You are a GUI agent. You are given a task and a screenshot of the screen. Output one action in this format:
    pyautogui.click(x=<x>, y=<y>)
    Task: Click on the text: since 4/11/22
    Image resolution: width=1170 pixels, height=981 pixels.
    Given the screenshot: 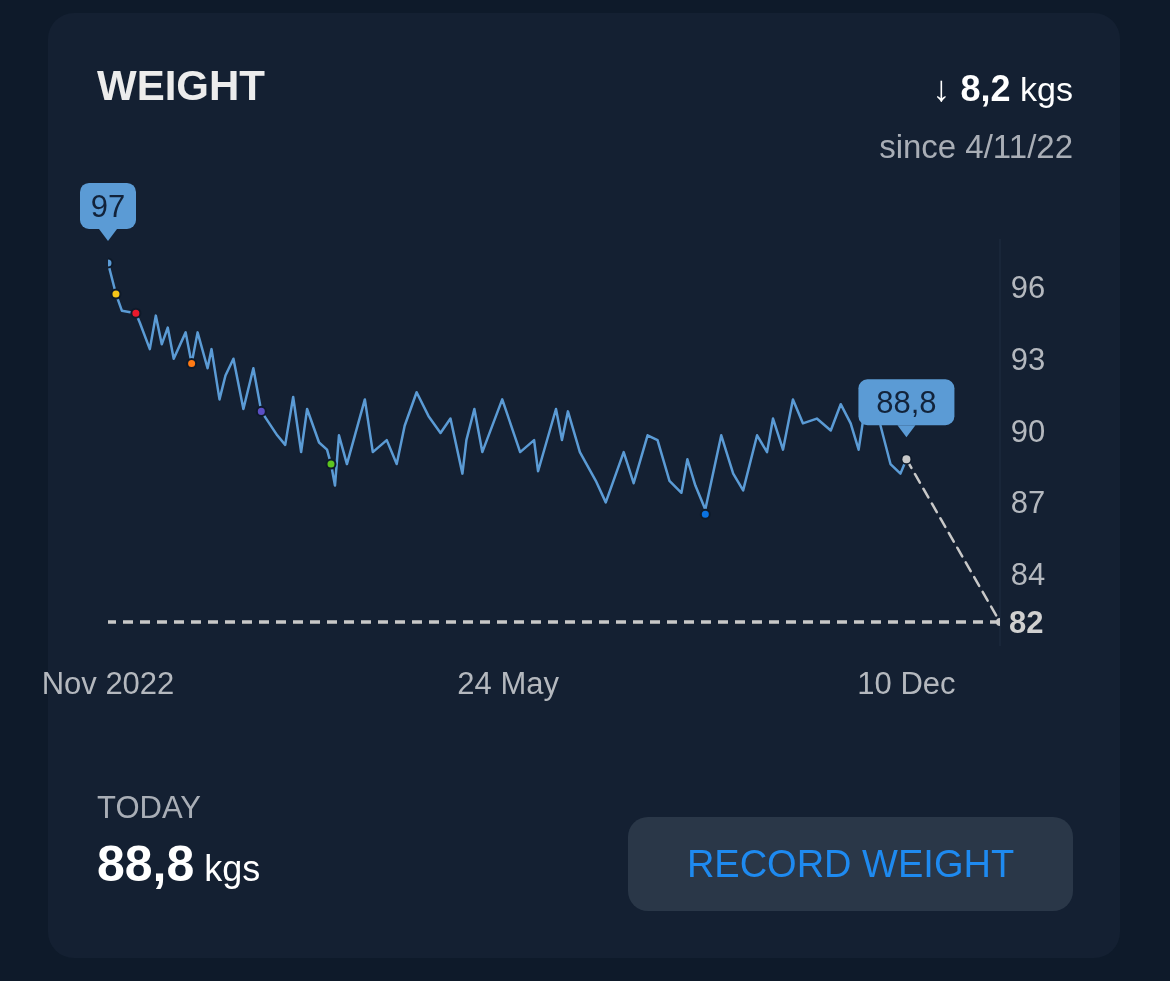 What is the action you would take?
    pyautogui.click(x=976, y=147)
    